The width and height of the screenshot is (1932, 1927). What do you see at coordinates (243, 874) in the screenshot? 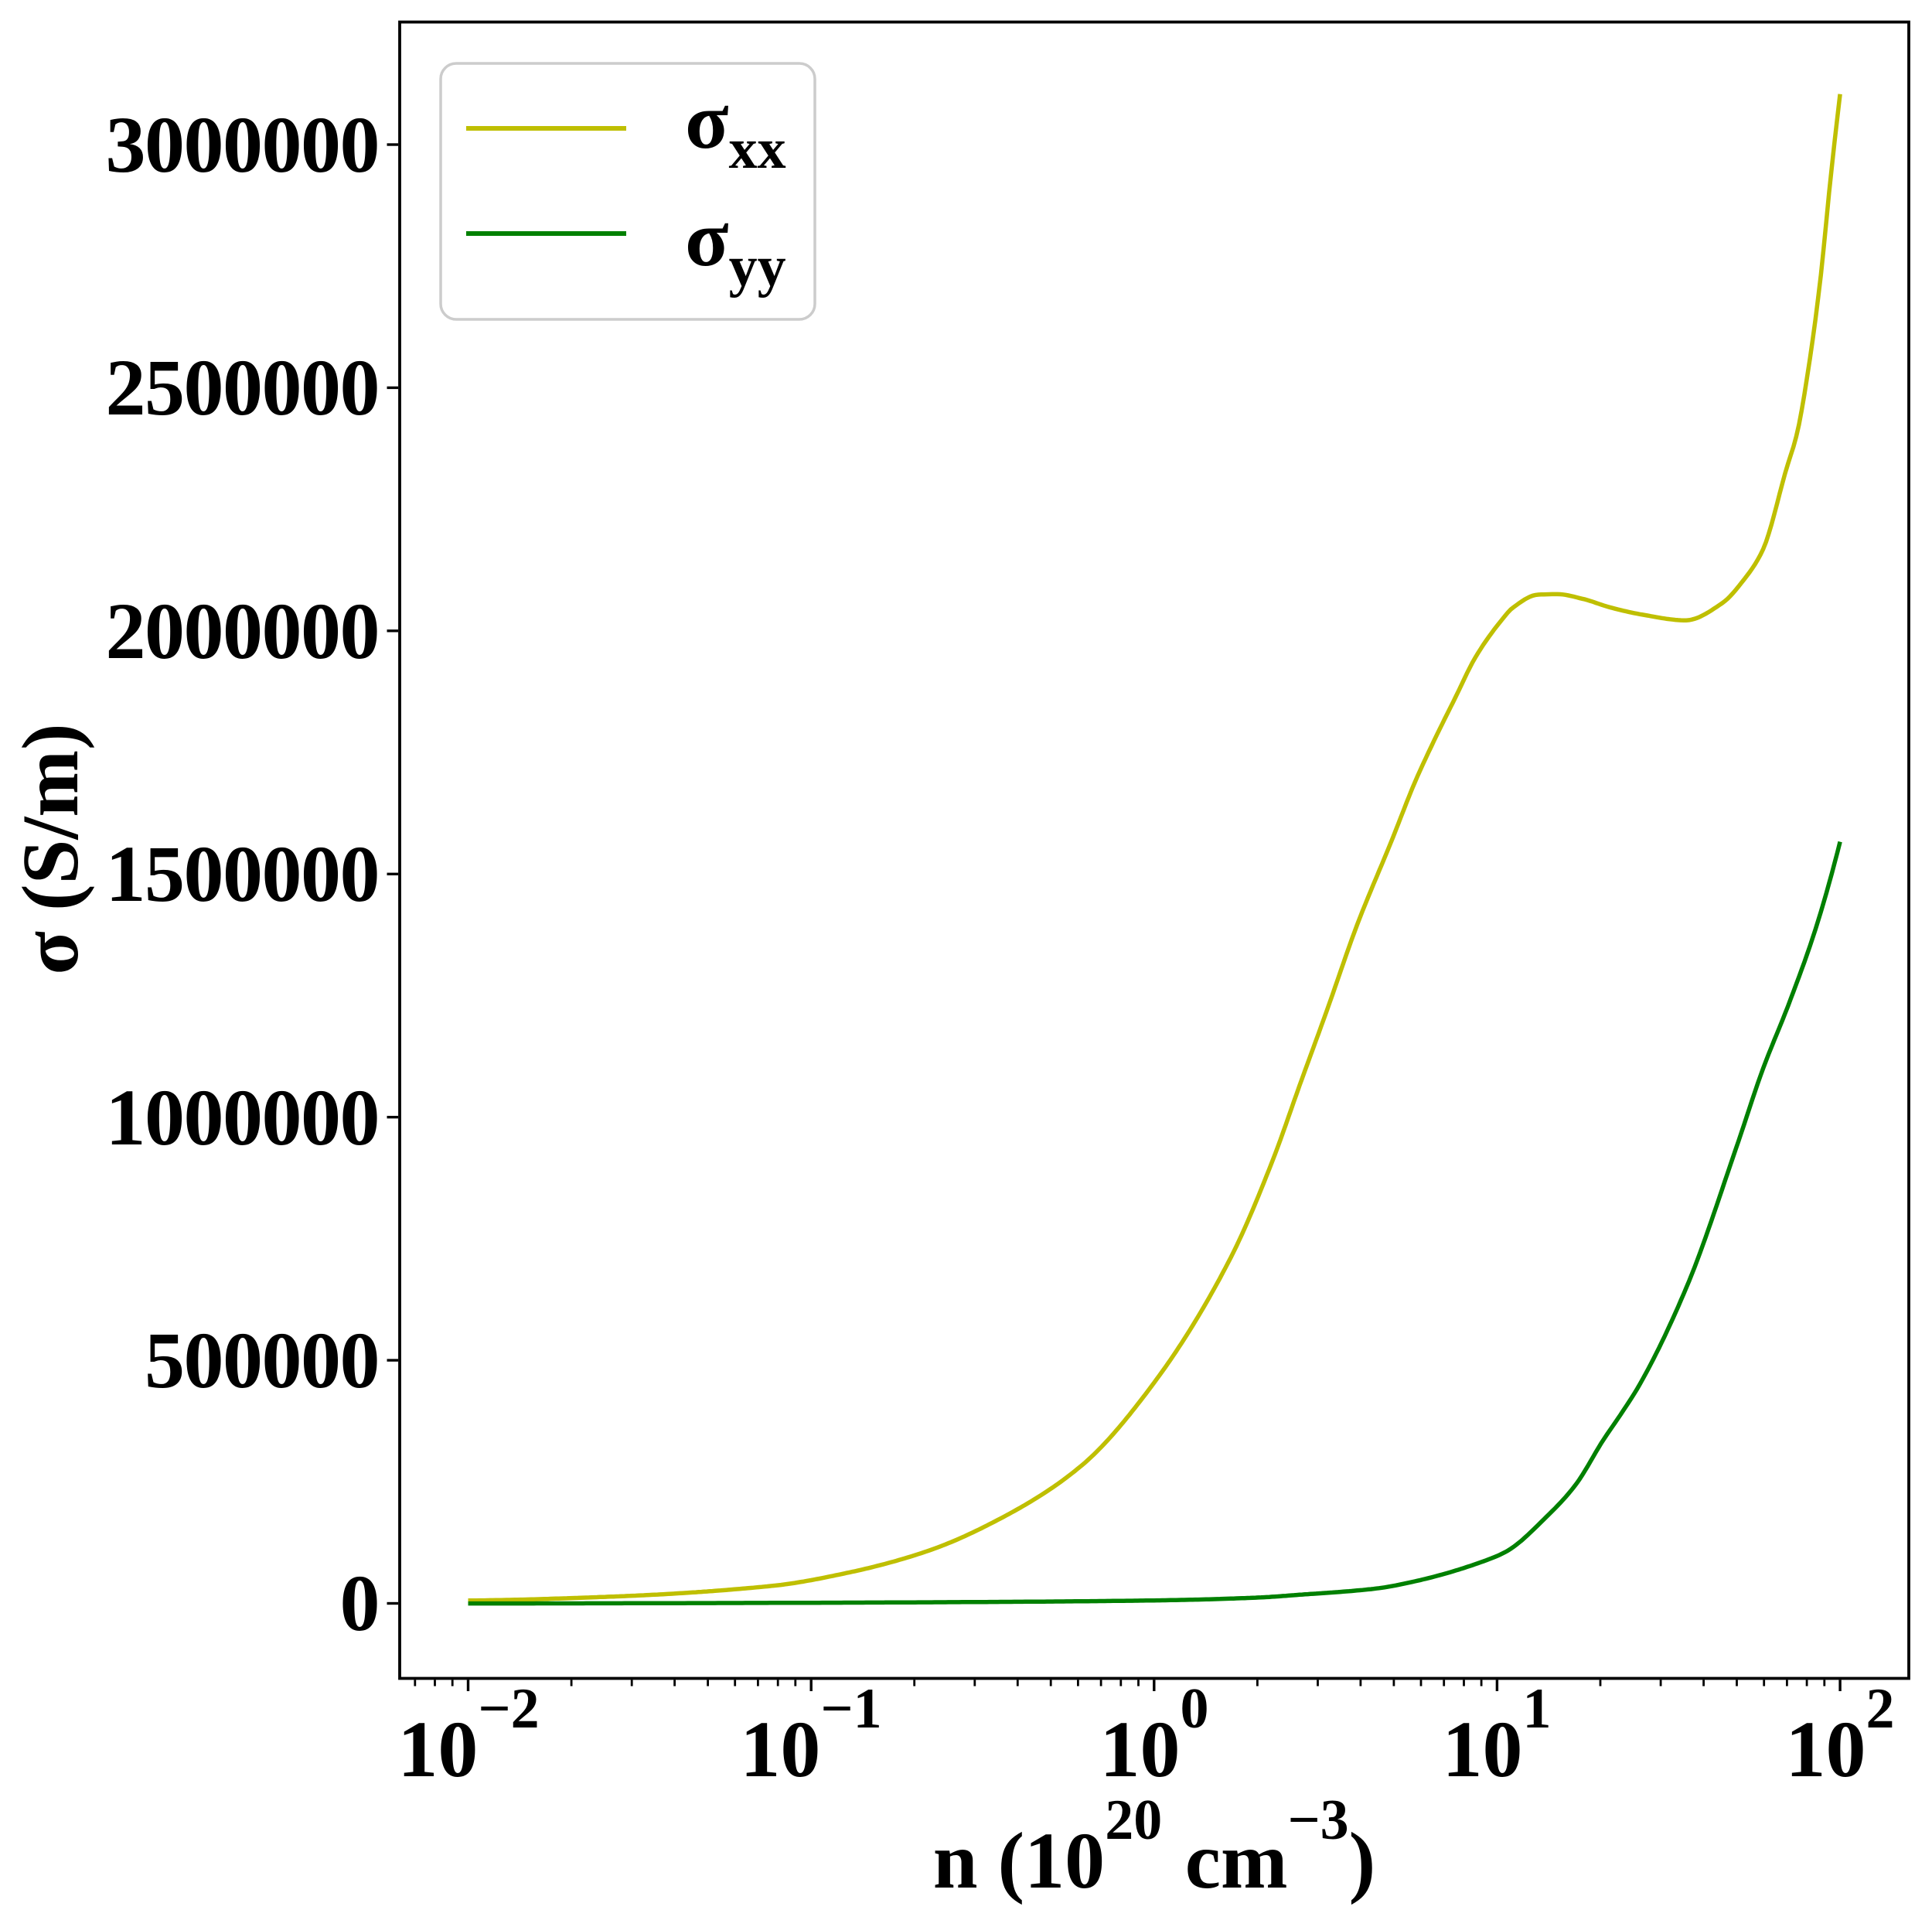
I see `svg-text: 1500000` at bounding box center [243, 874].